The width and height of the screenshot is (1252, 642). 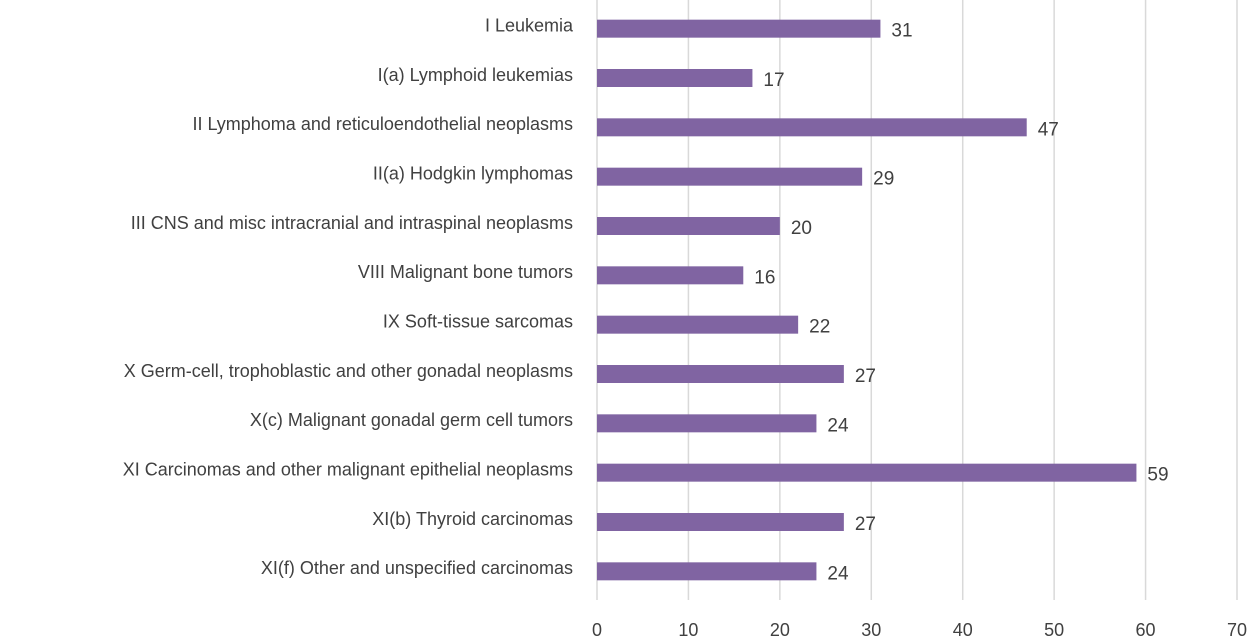 What do you see at coordinates (473, 173) in the screenshot?
I see `y-tick-label: II(a) Hodgkin lymphomas` at bounding box center [473, 173].